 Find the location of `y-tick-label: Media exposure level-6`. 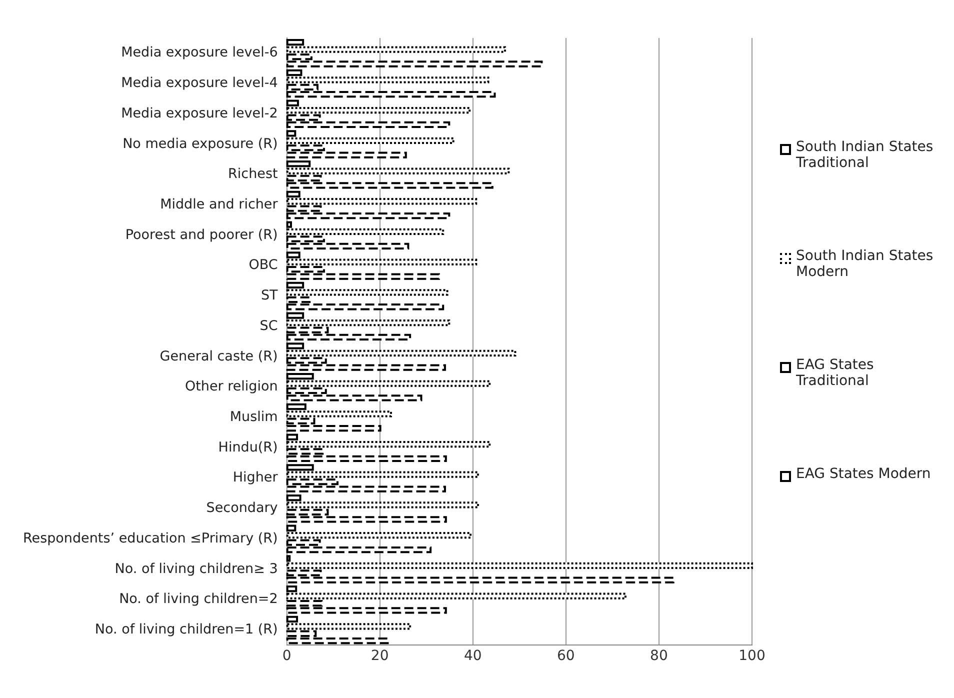

y-tick-label: Media exposure level-6 is located at coordinates (199, 52).